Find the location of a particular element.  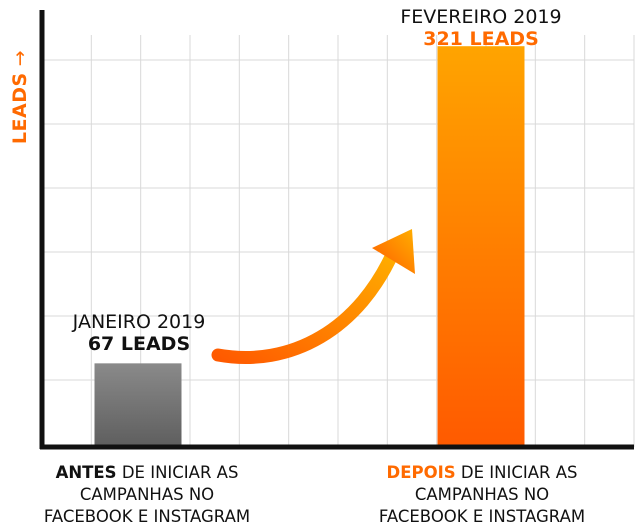

y-axis-title: LEADS→ is located at coordinates (20, 97).